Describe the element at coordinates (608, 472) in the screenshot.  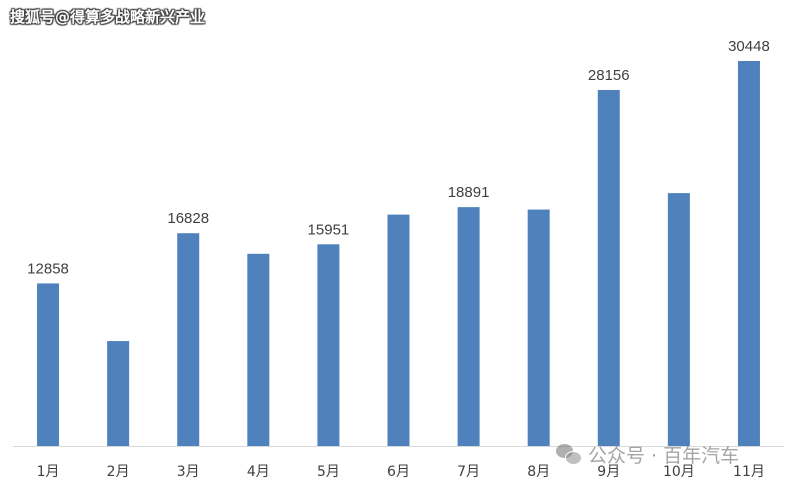
I see `x-tick-label-9: 9月` at that location.